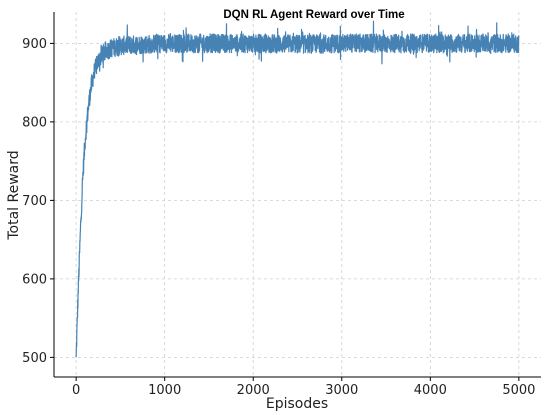 This screenshot has height=415, width=550. I want to click on x-tick-label: 3000, so click(341, 390).